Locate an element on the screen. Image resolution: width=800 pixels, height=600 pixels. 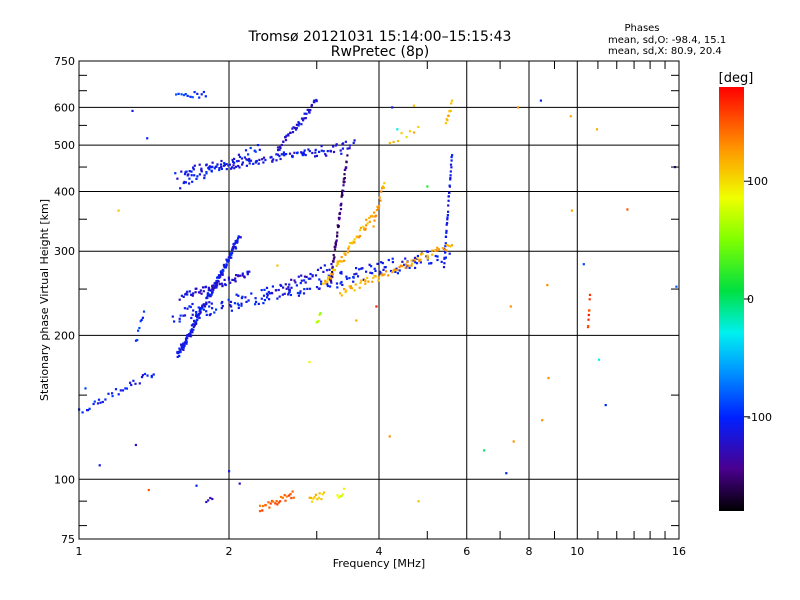
x-tick-label: 1 is located at coordinates (79, 551).